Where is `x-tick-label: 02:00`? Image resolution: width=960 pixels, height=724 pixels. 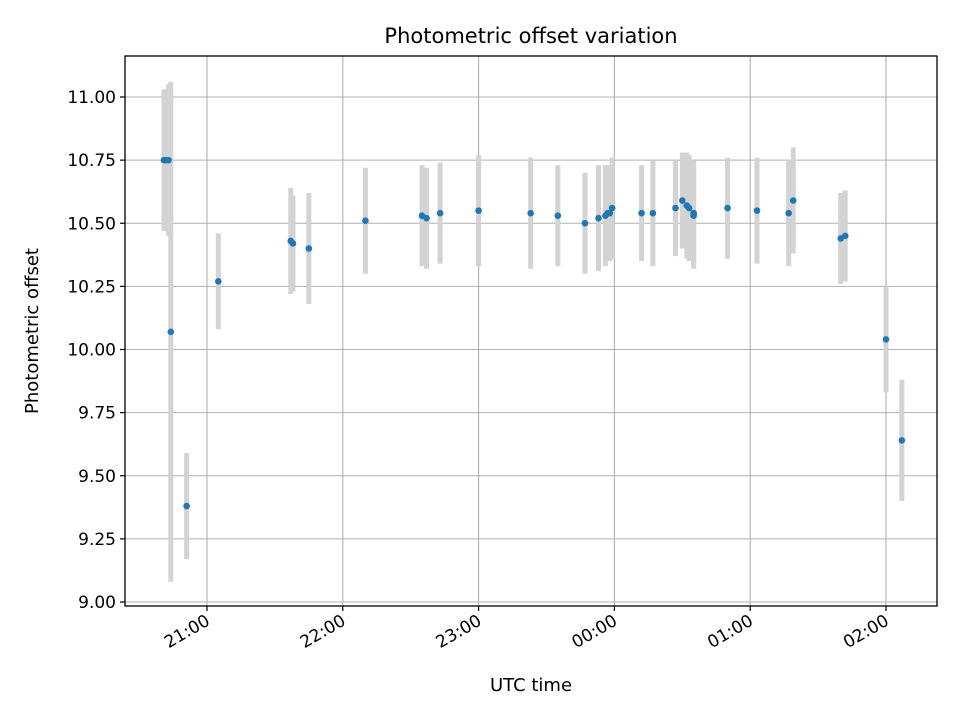
x-tick-label: 02:00 is located at coordinates (866, 632).